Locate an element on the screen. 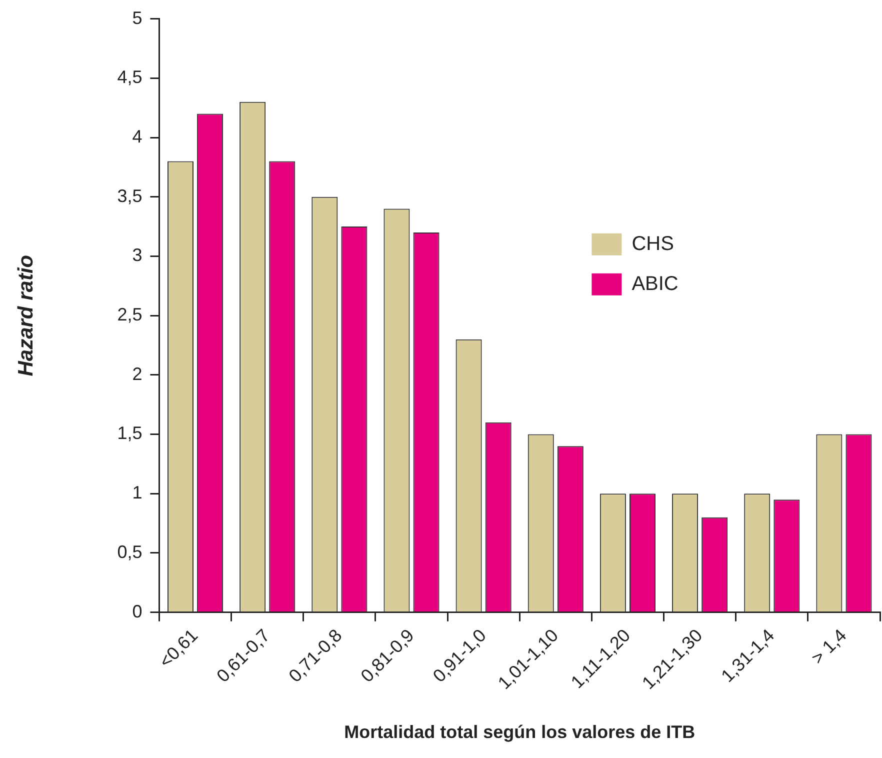 Image resolution: width=882 pixels, height=758 pixels. y-tick-label: 1 is located at coordinates (137, 492).